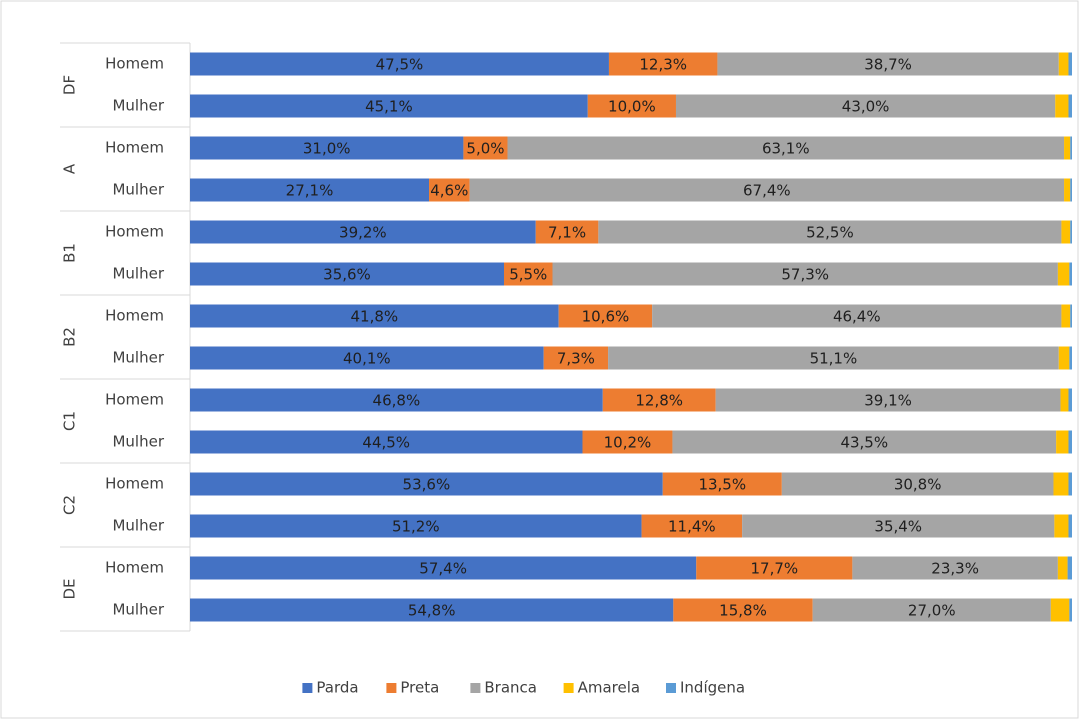  I want to click on data-label: 52,5%, so click(830, 233).